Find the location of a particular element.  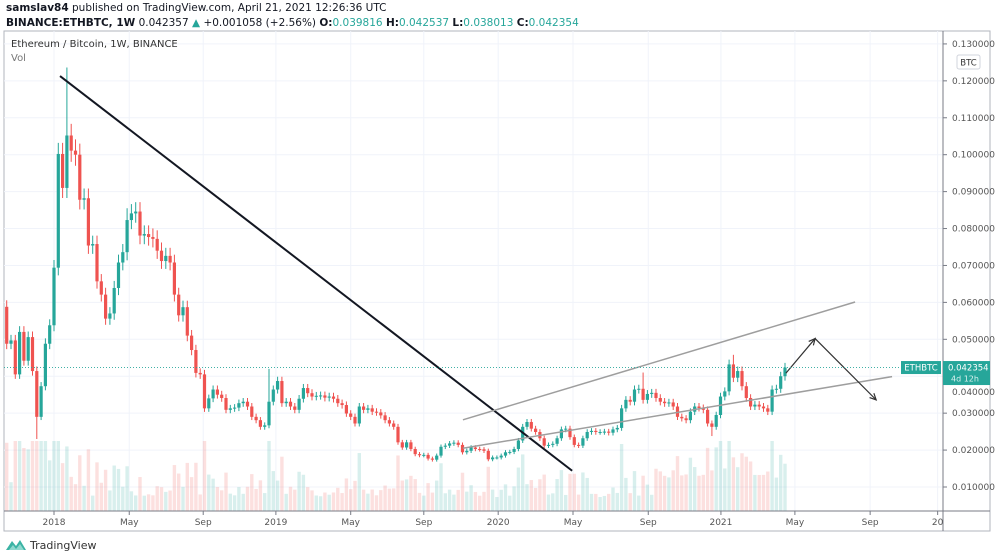

close-label: C: is located at coordinates (522, 23).